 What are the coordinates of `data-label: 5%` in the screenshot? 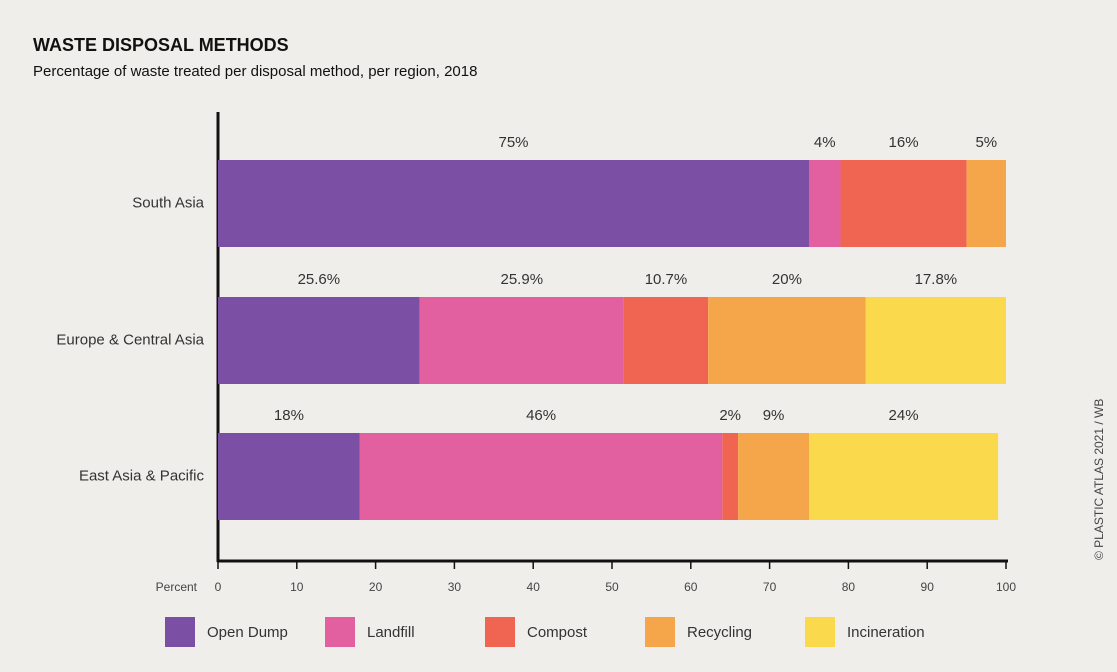 It's located at (986, 142).